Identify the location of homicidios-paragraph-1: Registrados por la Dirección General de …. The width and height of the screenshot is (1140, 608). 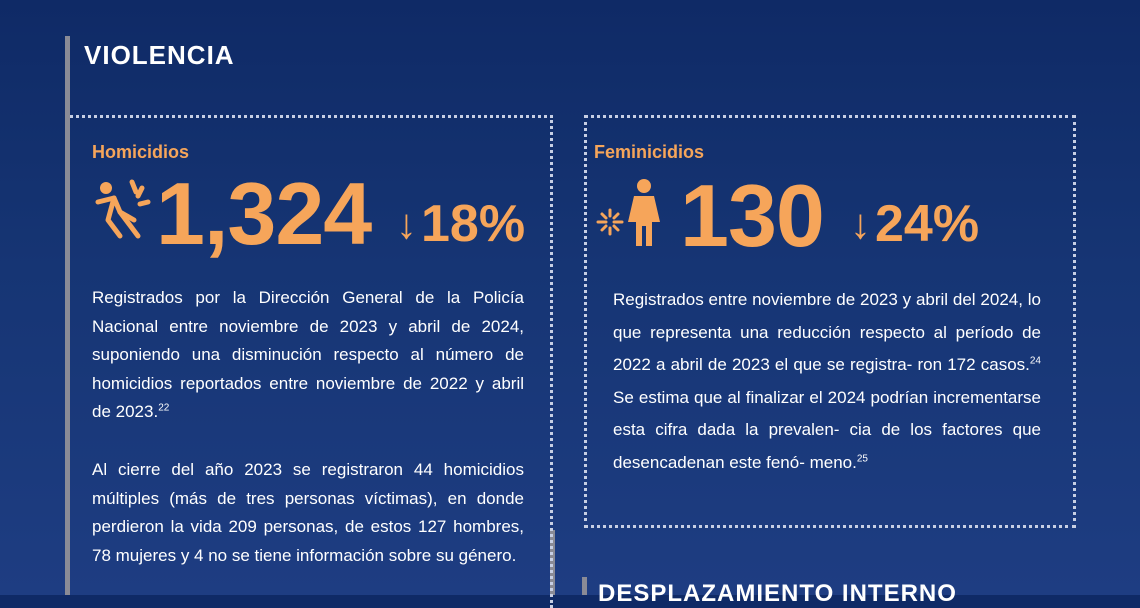
(308, 355).